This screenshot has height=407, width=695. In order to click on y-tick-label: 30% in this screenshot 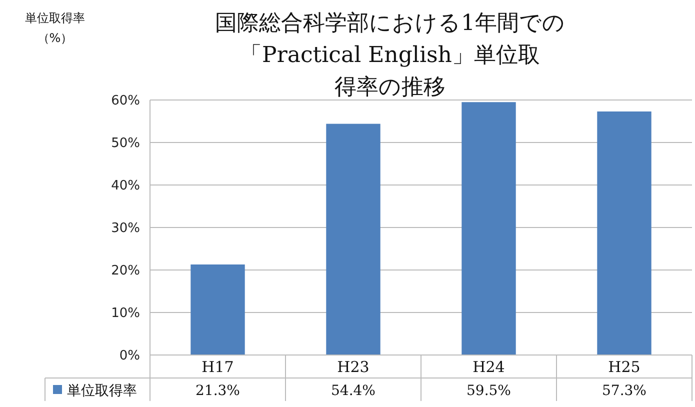, I will do `click(125, 228)`.